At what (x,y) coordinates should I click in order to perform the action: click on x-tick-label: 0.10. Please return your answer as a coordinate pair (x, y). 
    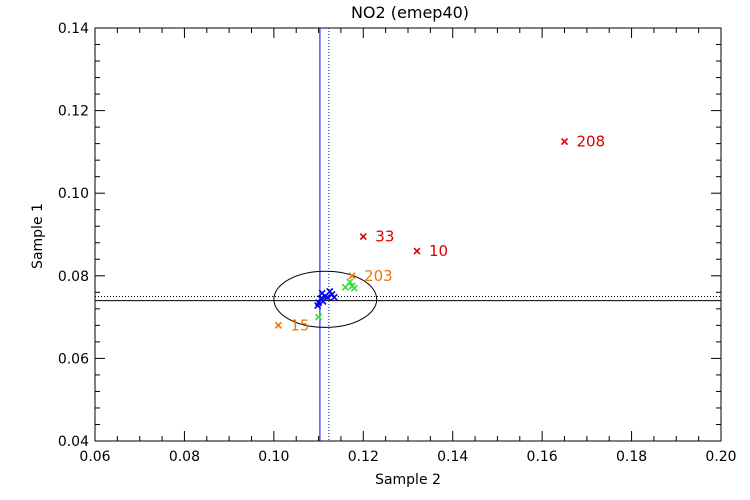
    Looking at the image, I should click on (273, 457).